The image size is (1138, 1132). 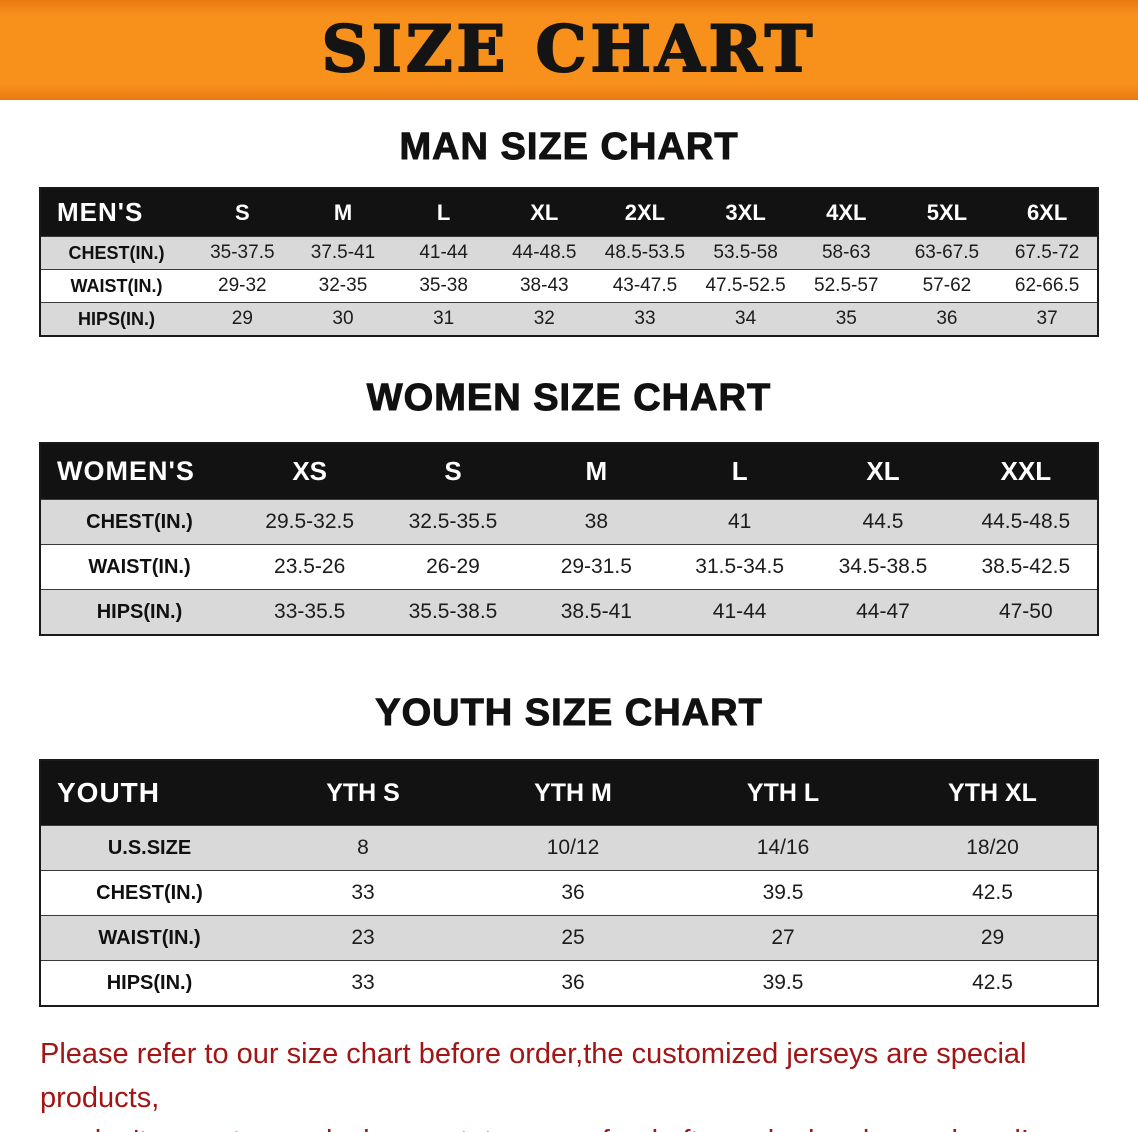 I want to click on size-value-cell: 58-63, so click(x=846, y=252).